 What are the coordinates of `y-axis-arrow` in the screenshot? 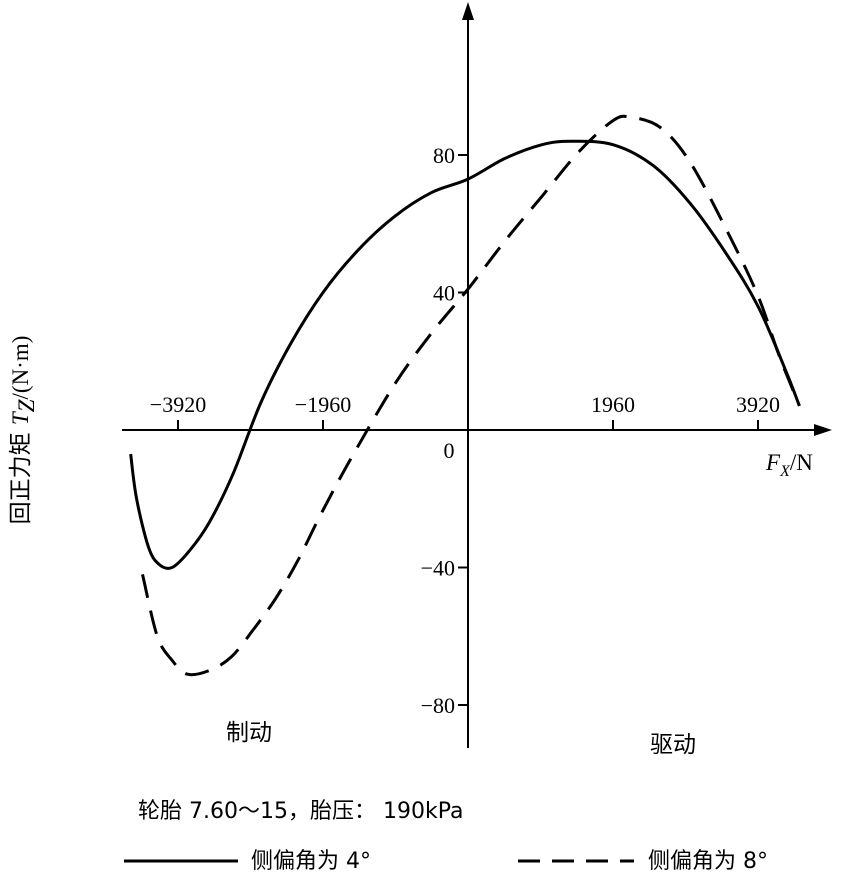 It's located at (468, 11).